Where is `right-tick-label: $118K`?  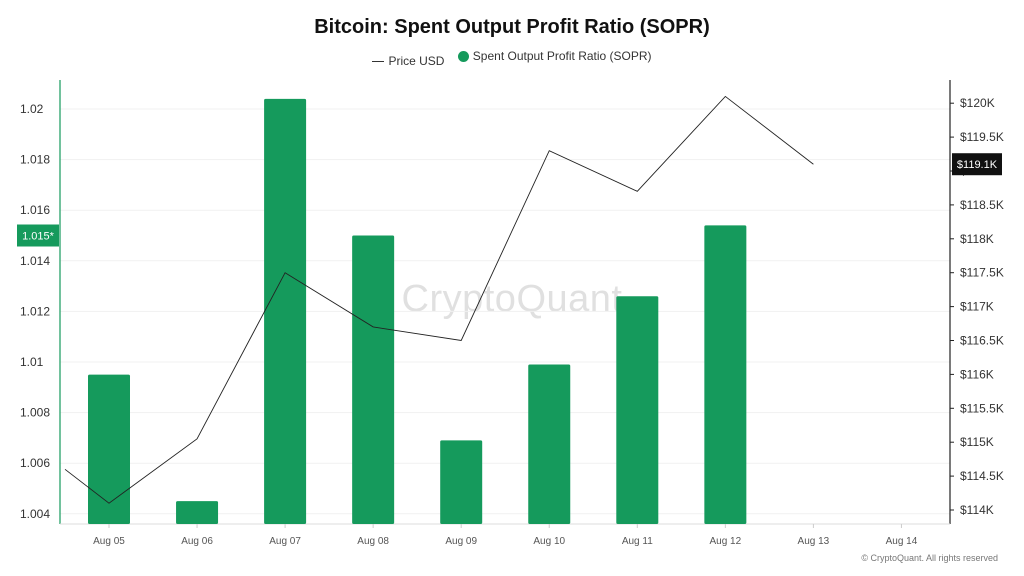 right-tick-label: $118K is located at coordinates (977, 239).